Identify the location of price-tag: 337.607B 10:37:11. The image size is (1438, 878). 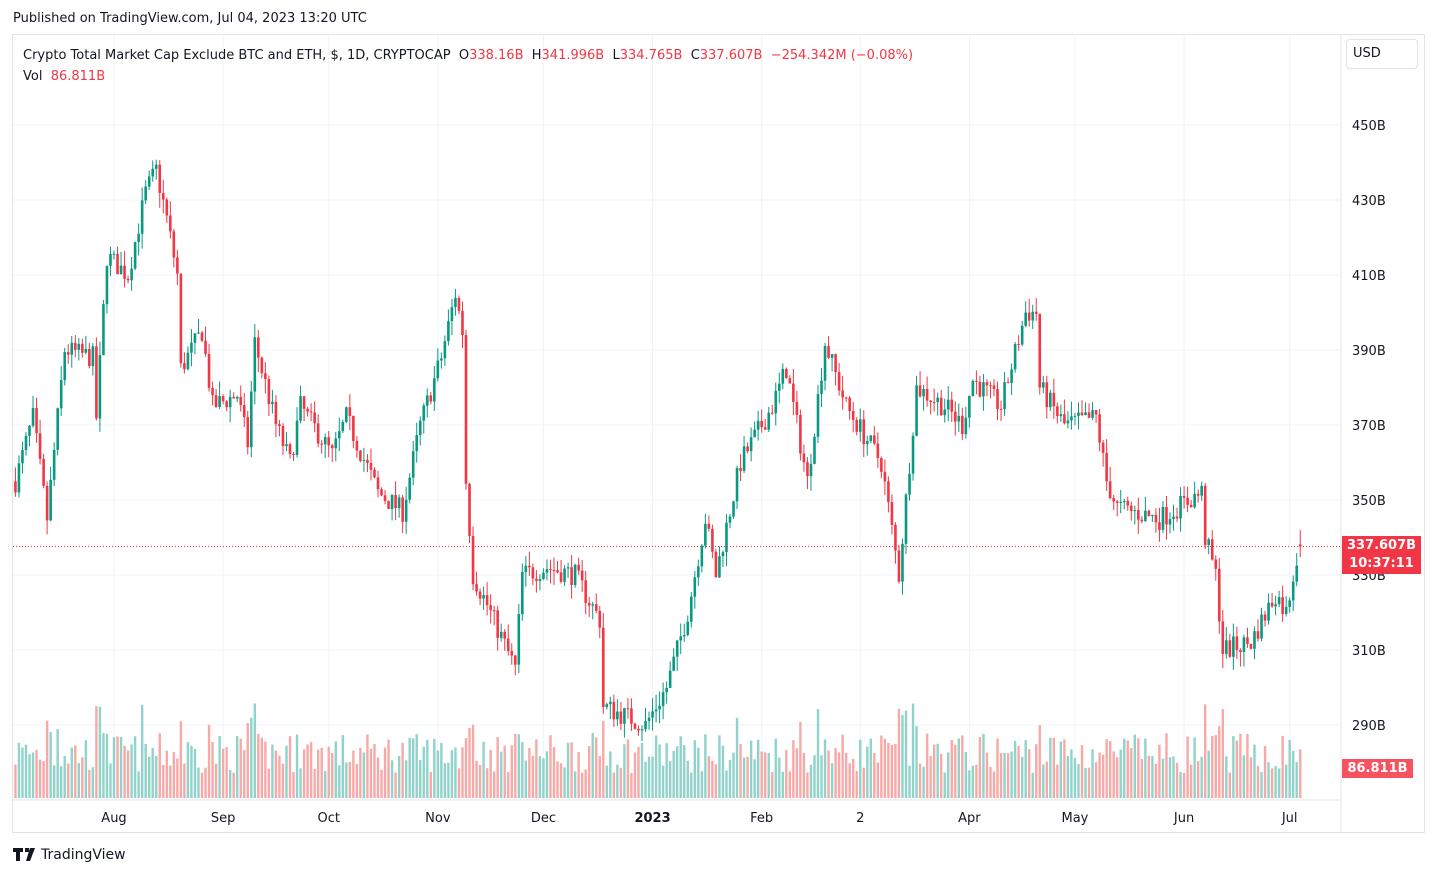
(1381, 555).